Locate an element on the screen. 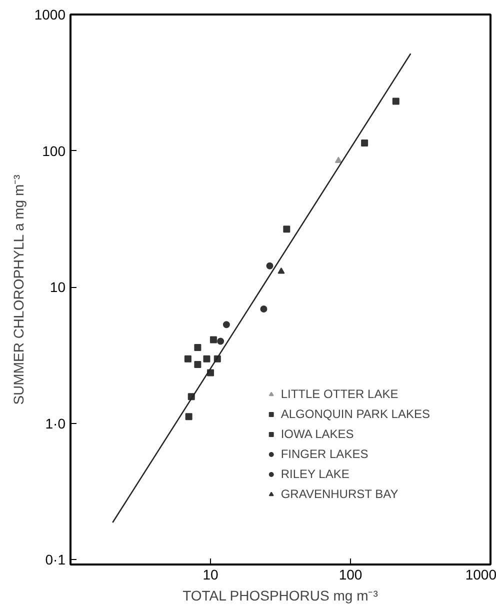 The height and width of the screenshot is (608, 496). y-axis-title: SUMMER CHLOROPHYLL a mg m⁻³ is located at coordinates (18, 289).